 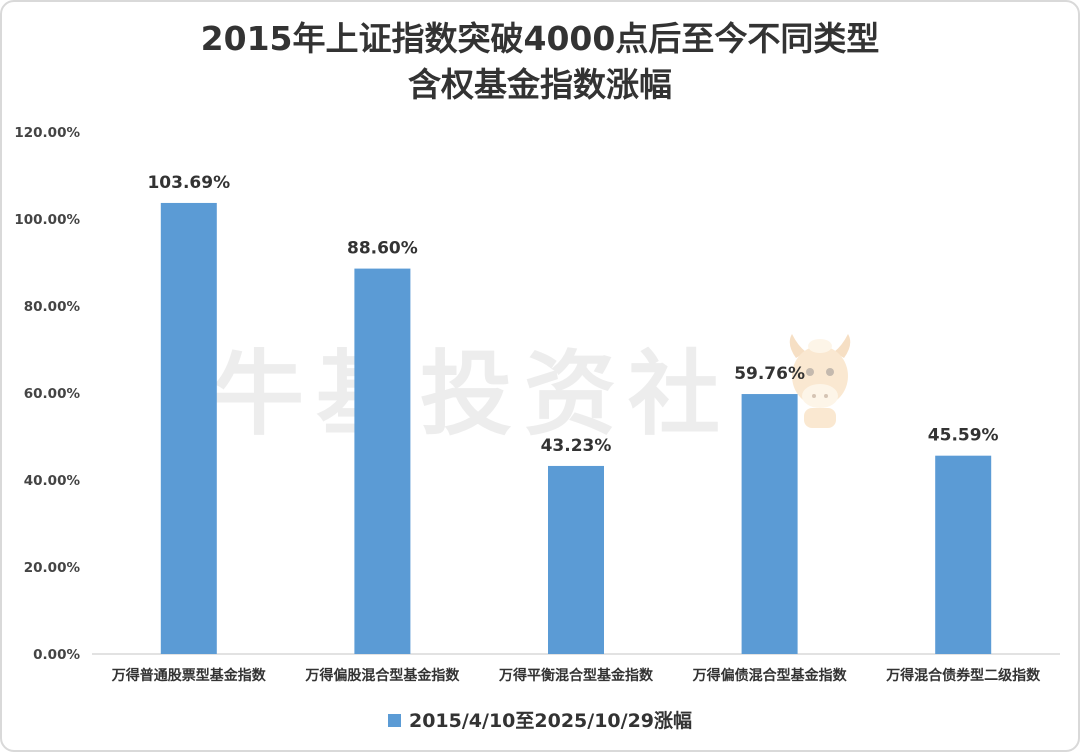 I want to click on y-tick-label: 120.00%, so click(x=47, y=133).